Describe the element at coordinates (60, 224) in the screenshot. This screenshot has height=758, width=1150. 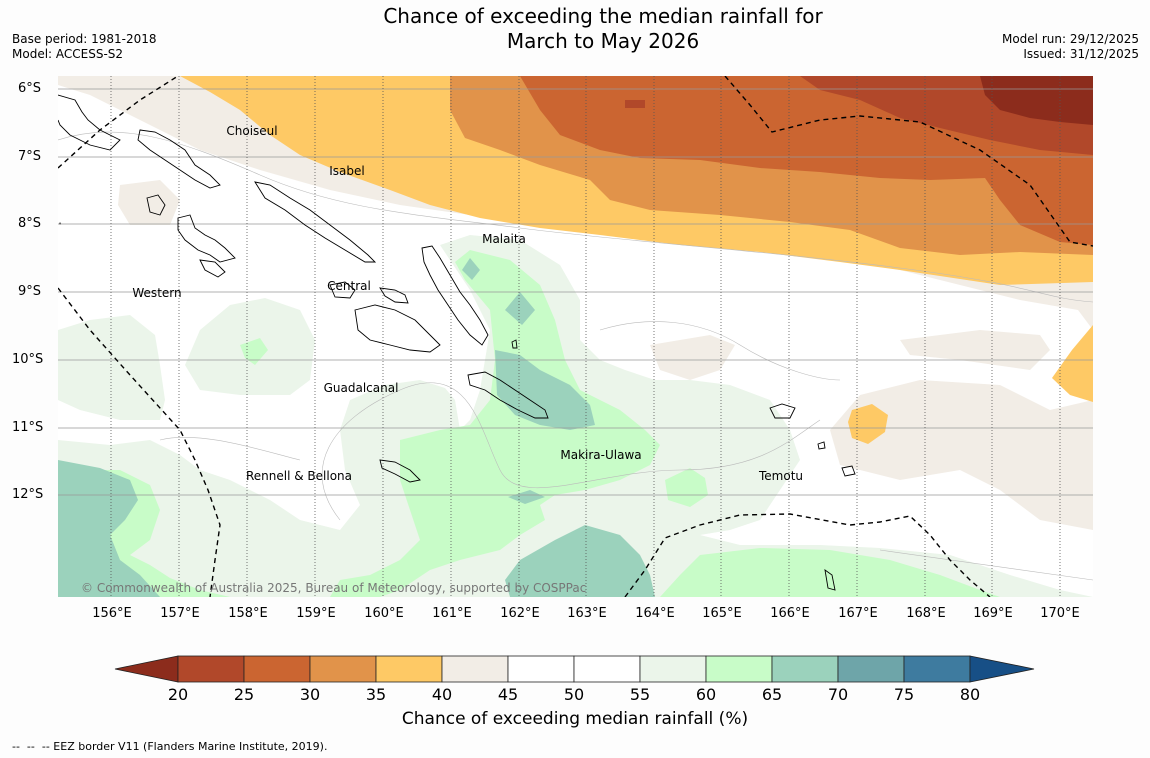
I see `map-marker: •` at that location.